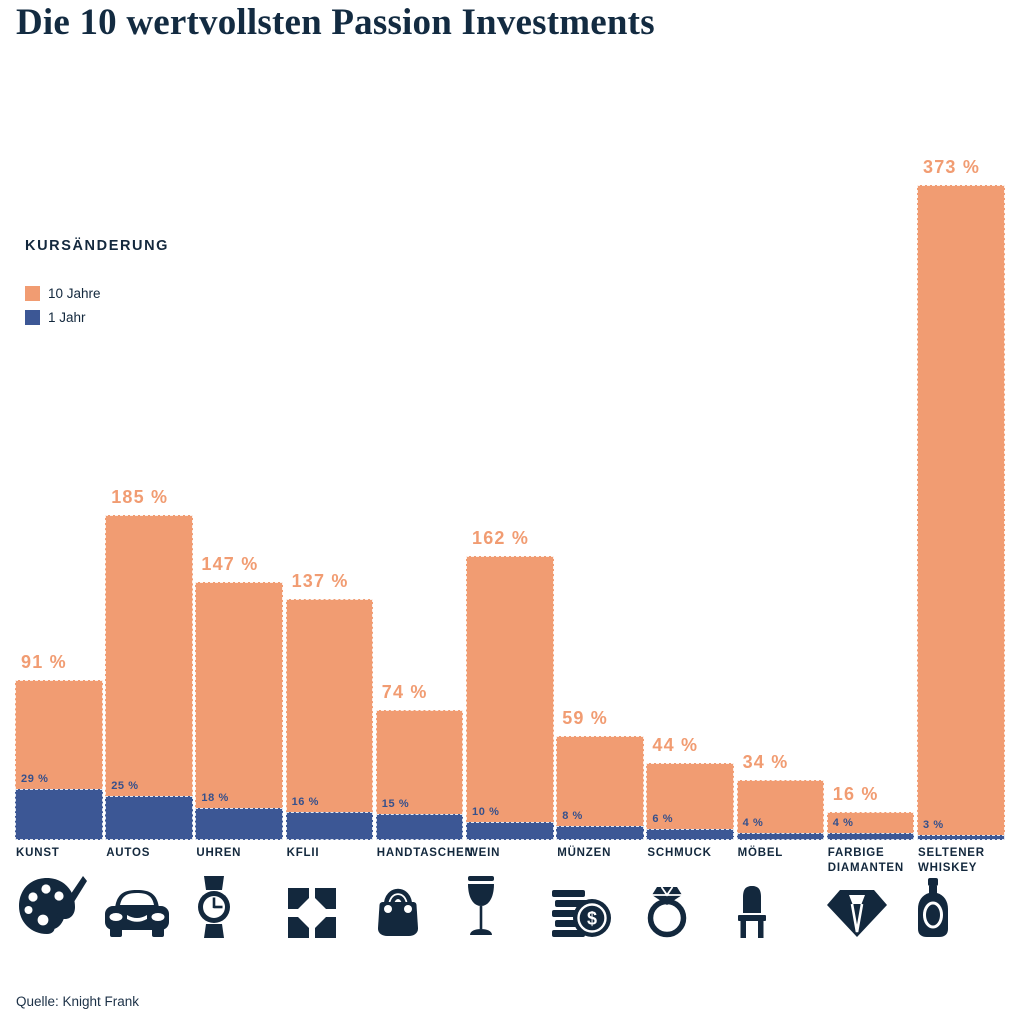  What do you see at coordinates (128, 853) in the screenshot?
I see `category-label: AUTOS` at bounding box center [128, 853].